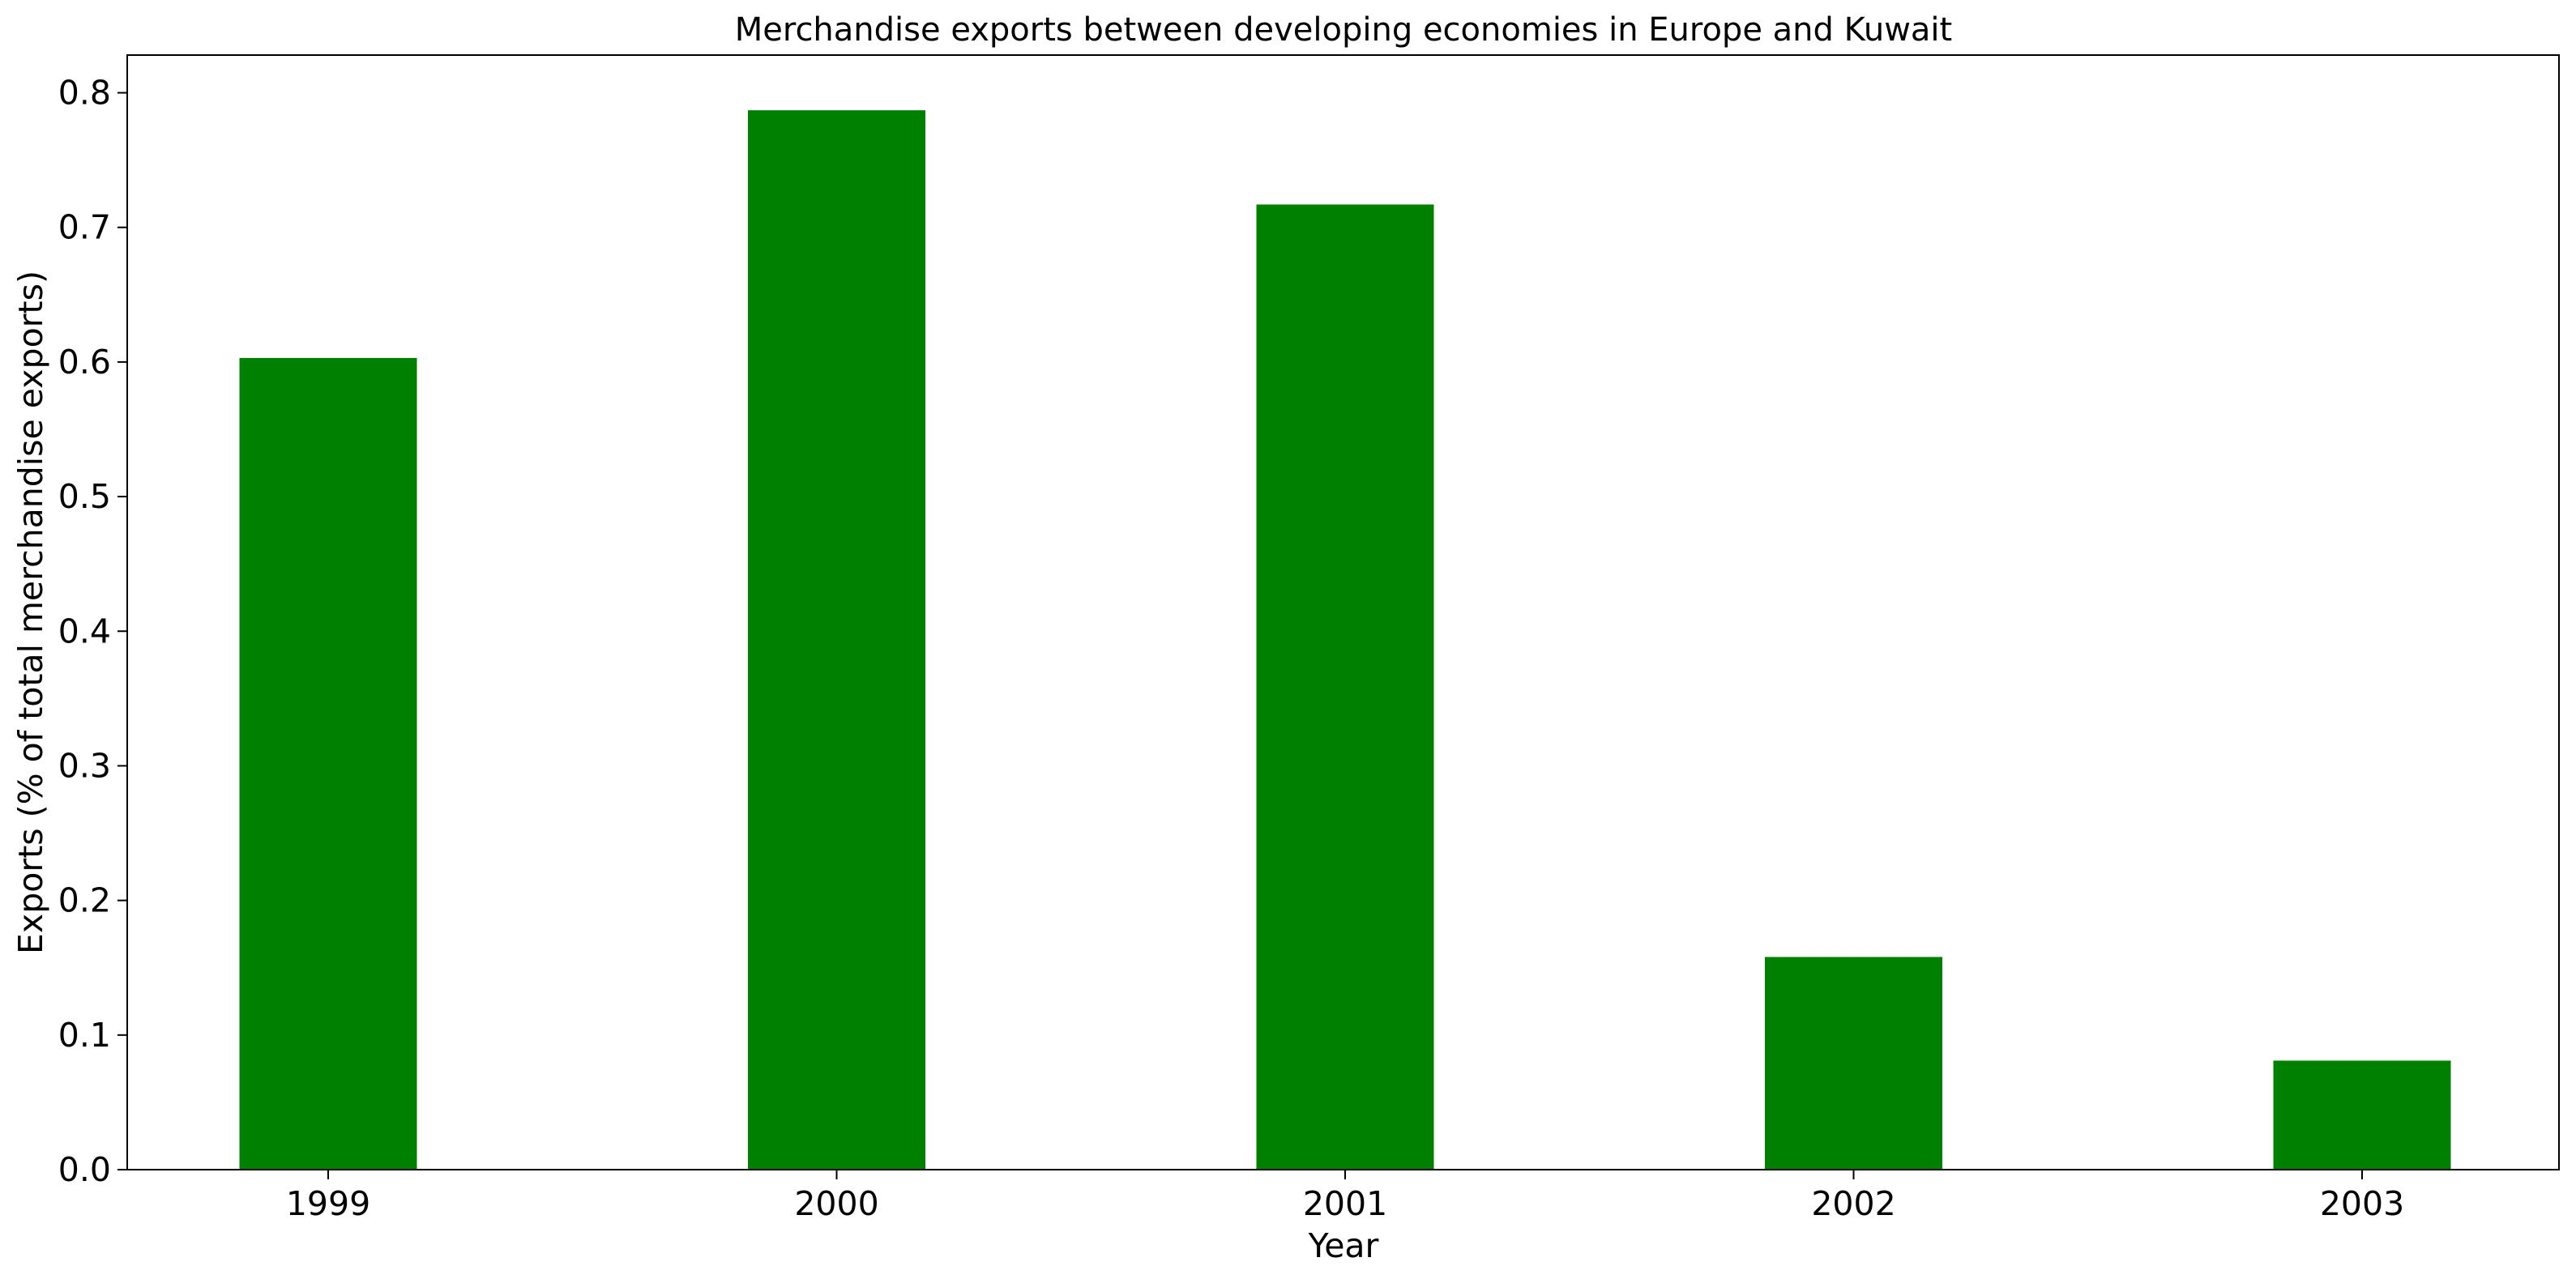  What do you see at coordinates (84, 362) in the screenshot?
I see `y-tick-label: 0.6` at bounding box center [84, 362].